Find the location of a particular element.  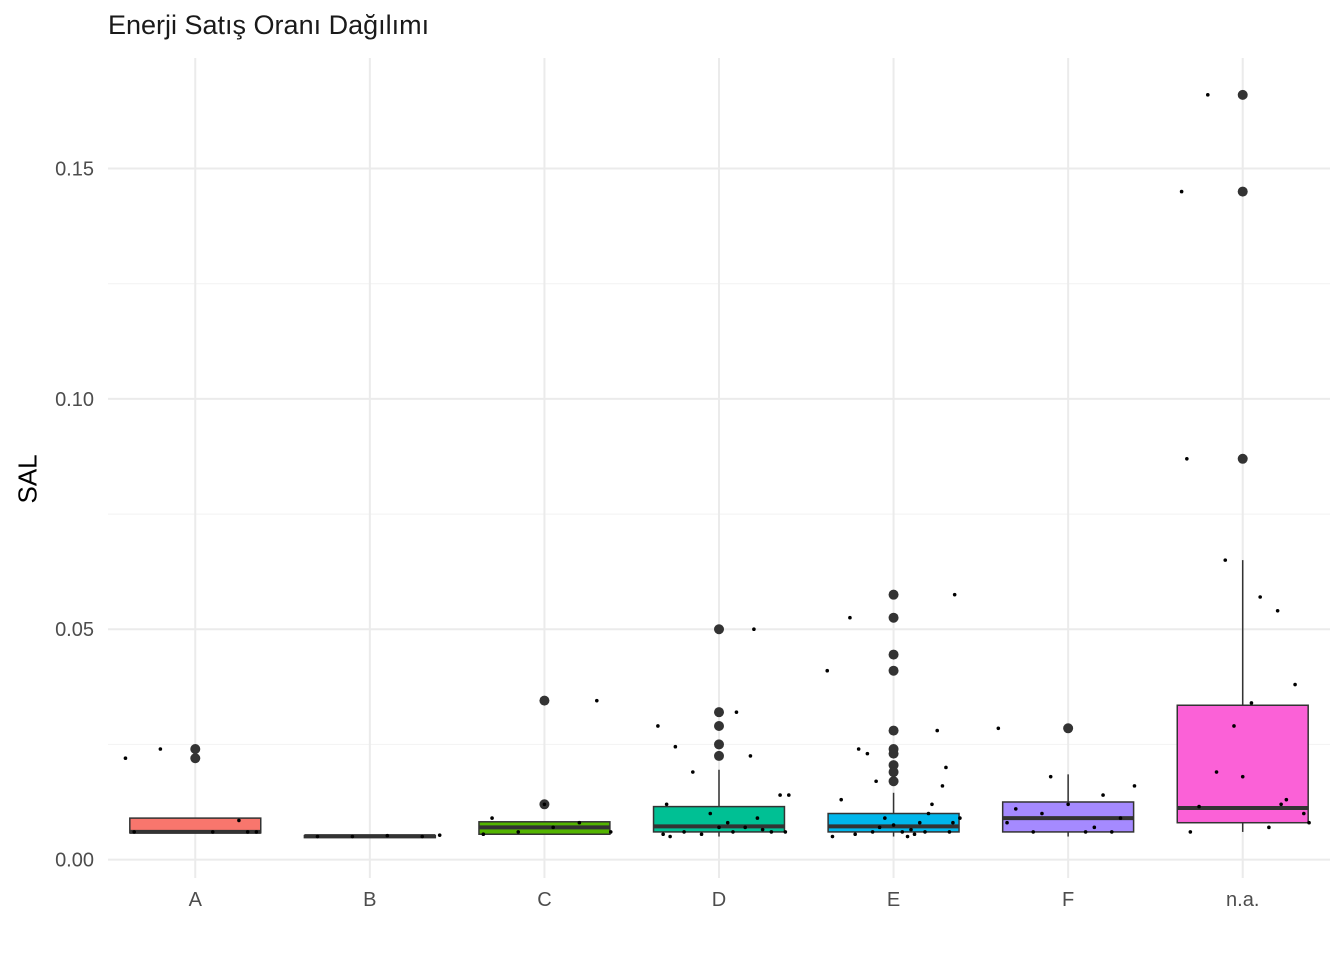

box-E is located at coordinates (893, 822).